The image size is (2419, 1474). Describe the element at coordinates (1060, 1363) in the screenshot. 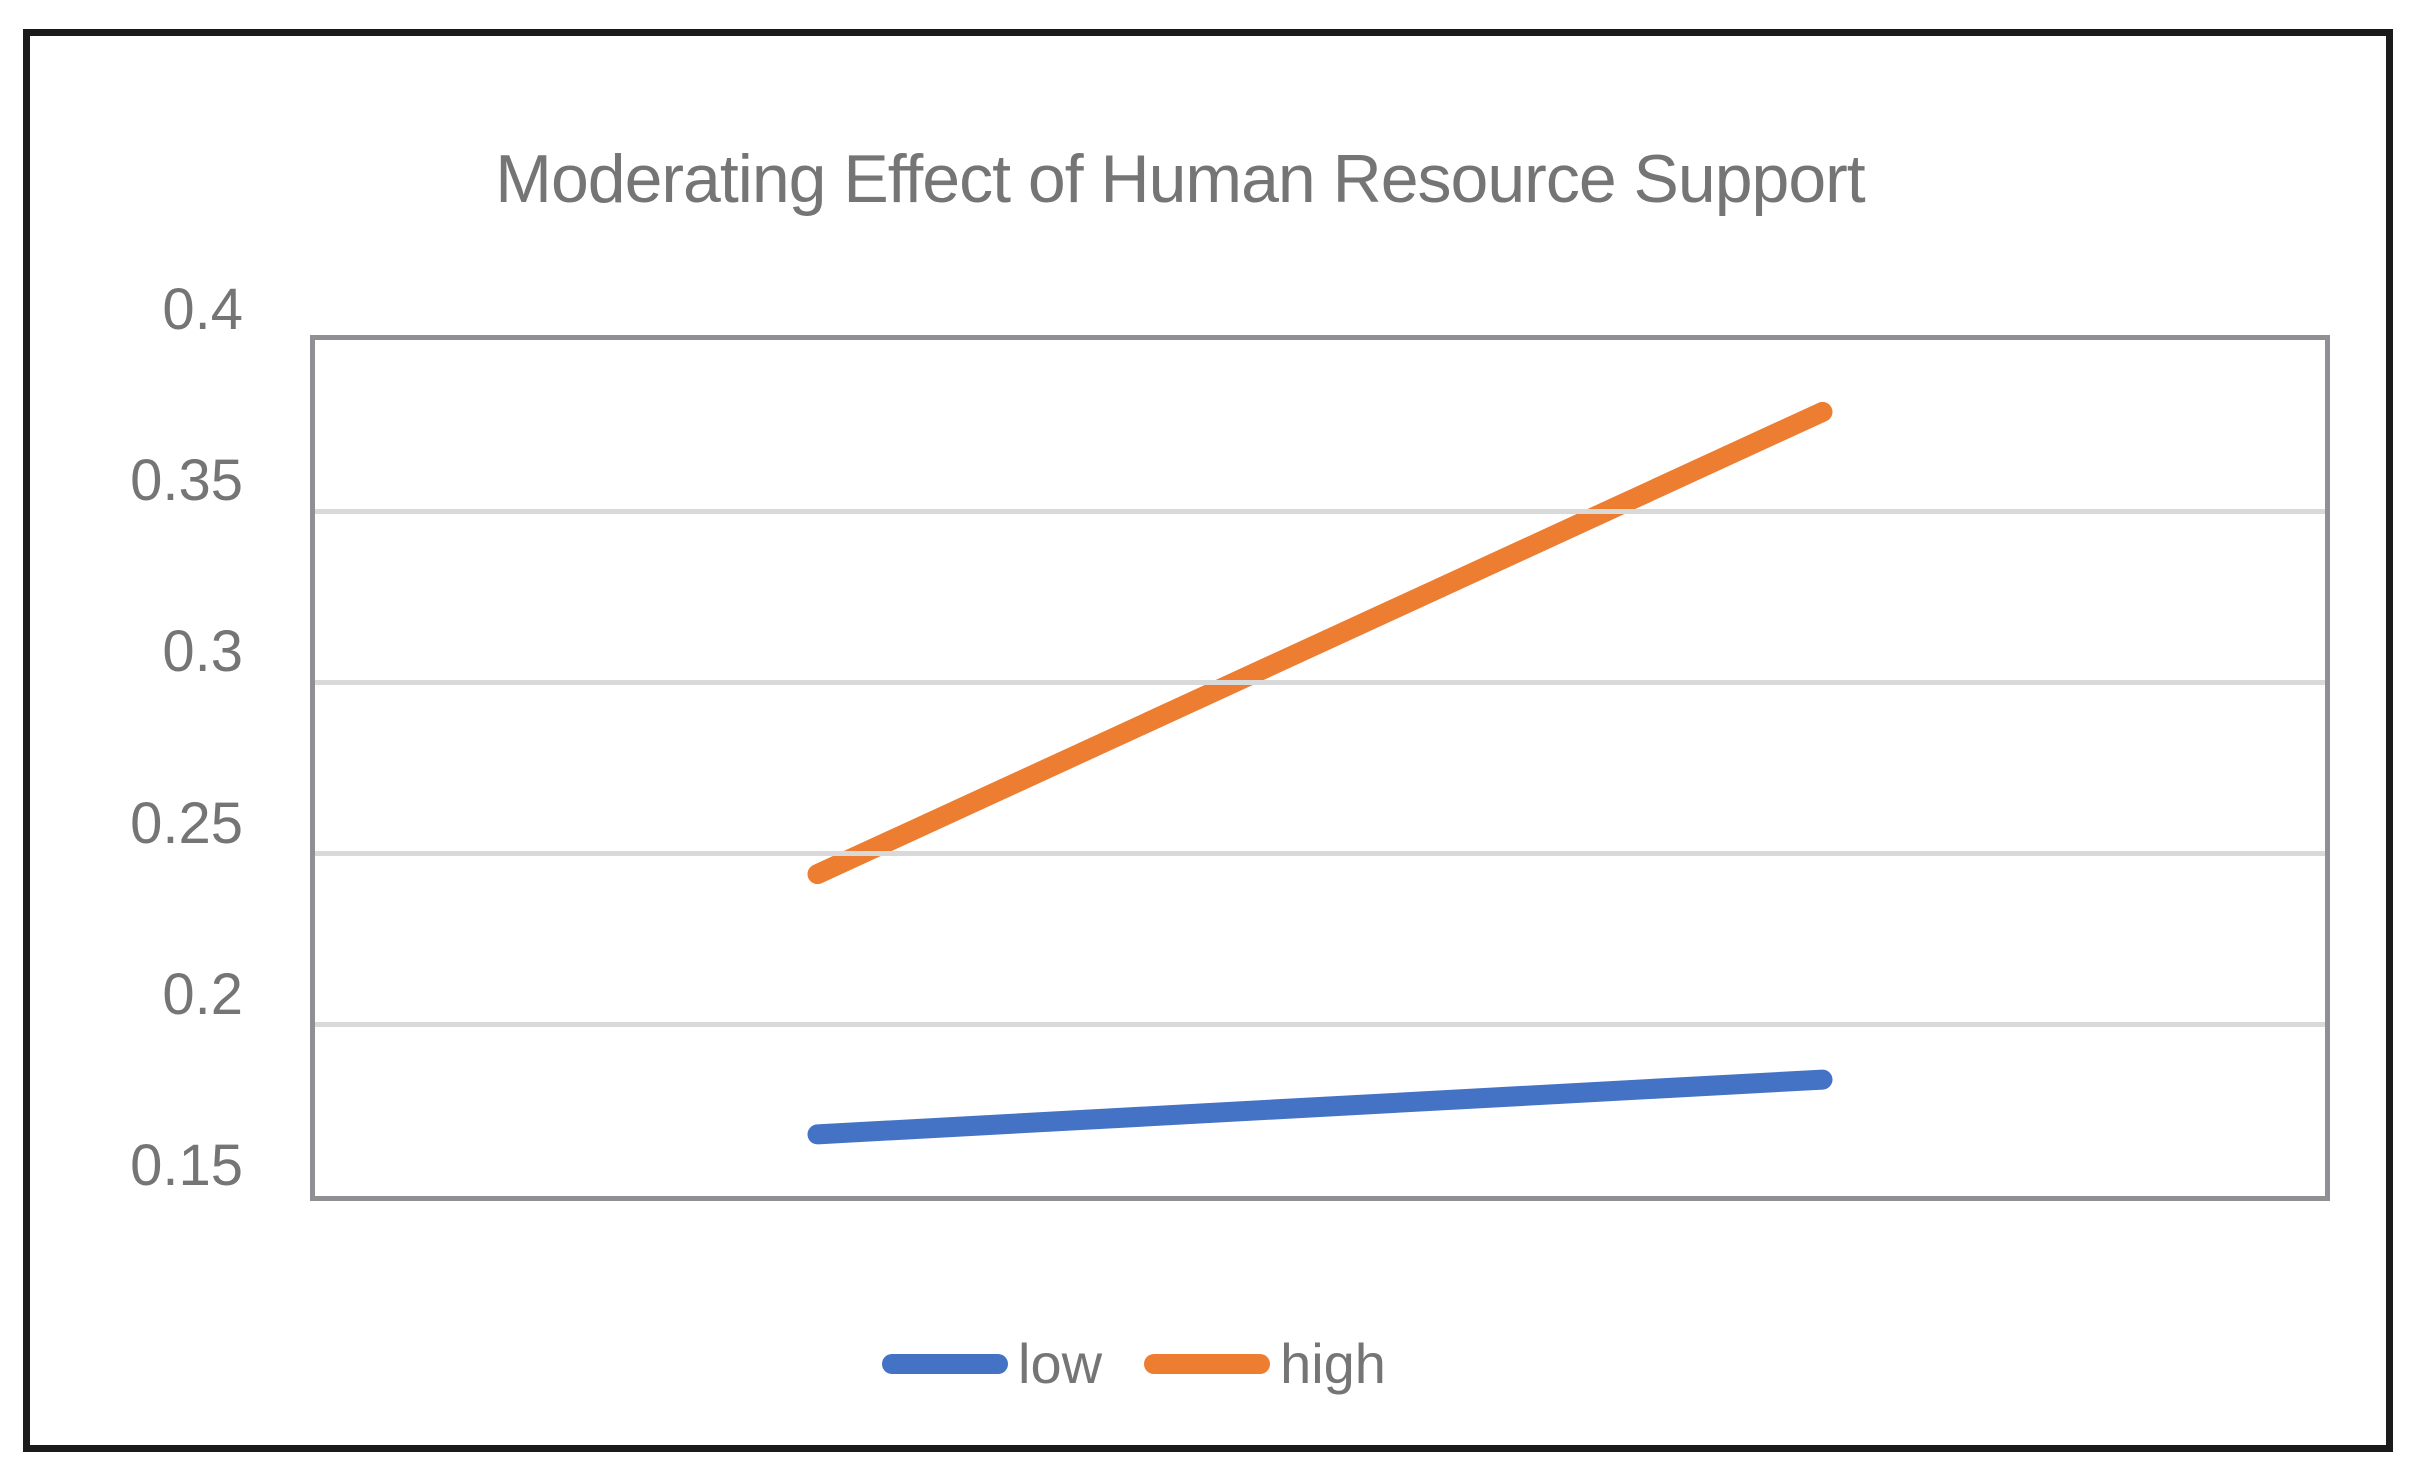

I see `legend-label-low: low` at that location.